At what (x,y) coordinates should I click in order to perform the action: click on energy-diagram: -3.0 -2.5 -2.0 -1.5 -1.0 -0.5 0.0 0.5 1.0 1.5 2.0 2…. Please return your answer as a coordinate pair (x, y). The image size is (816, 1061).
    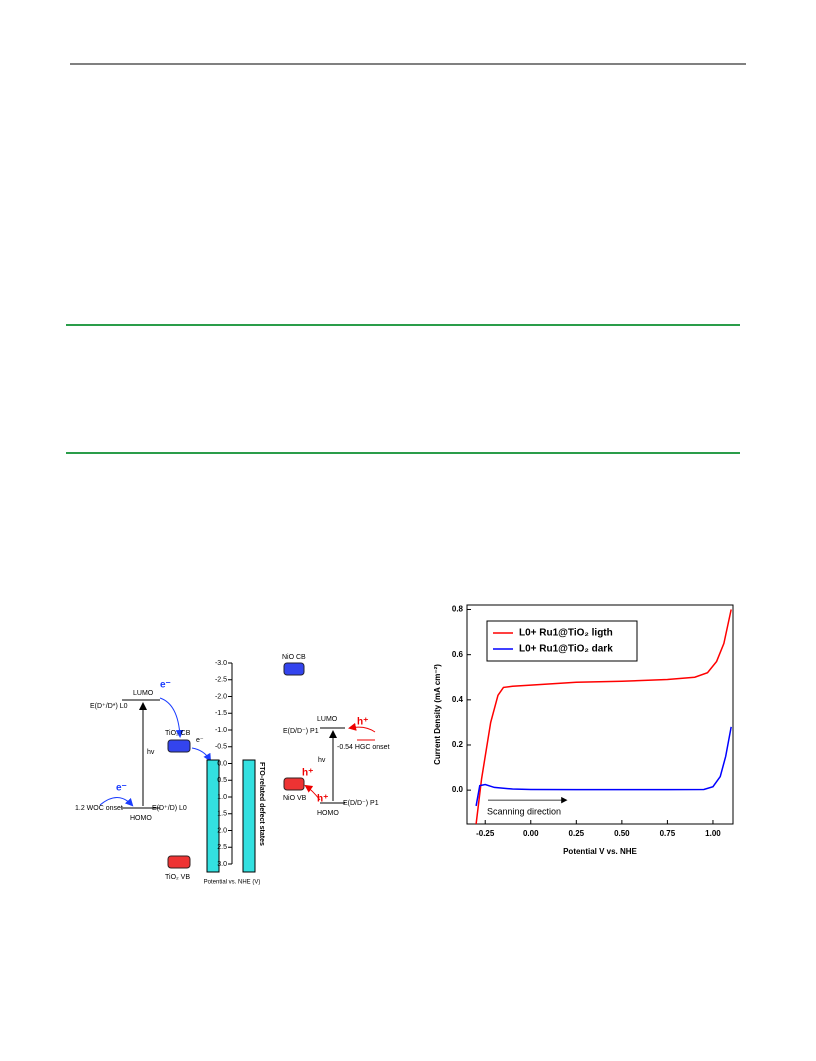
    Looking at the image, I should click on (232, 770).